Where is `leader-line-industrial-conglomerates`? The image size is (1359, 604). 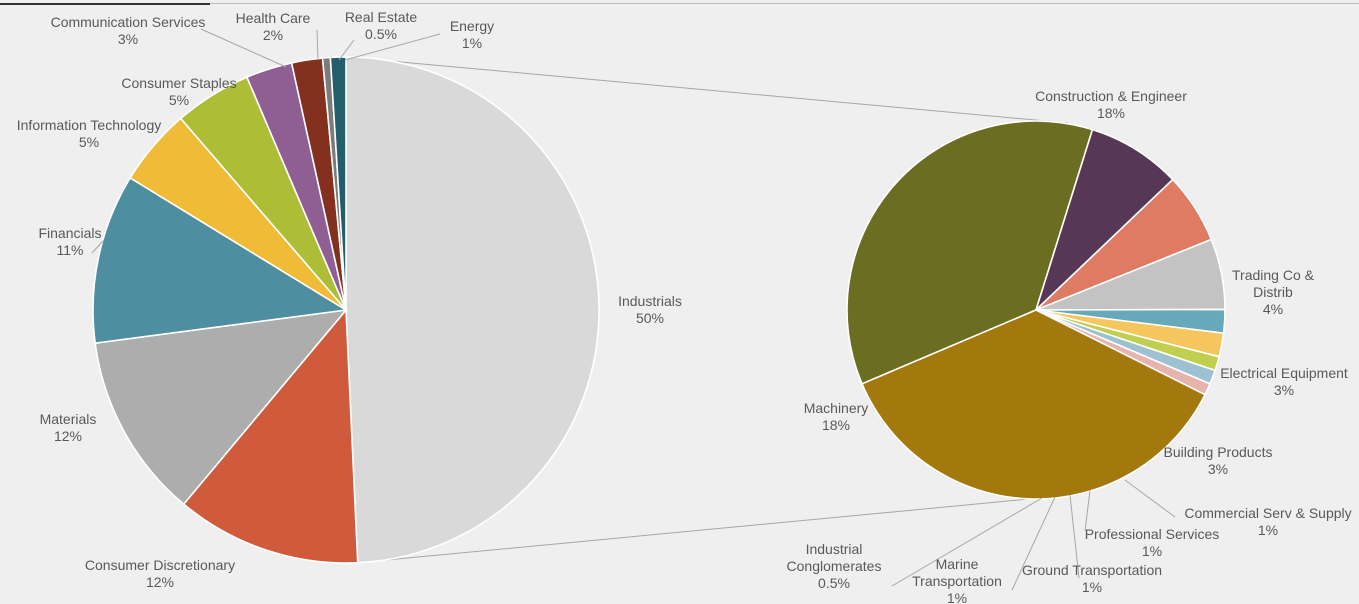 leader-line-industrial-conglomerates is located at coordinates (967, 542).